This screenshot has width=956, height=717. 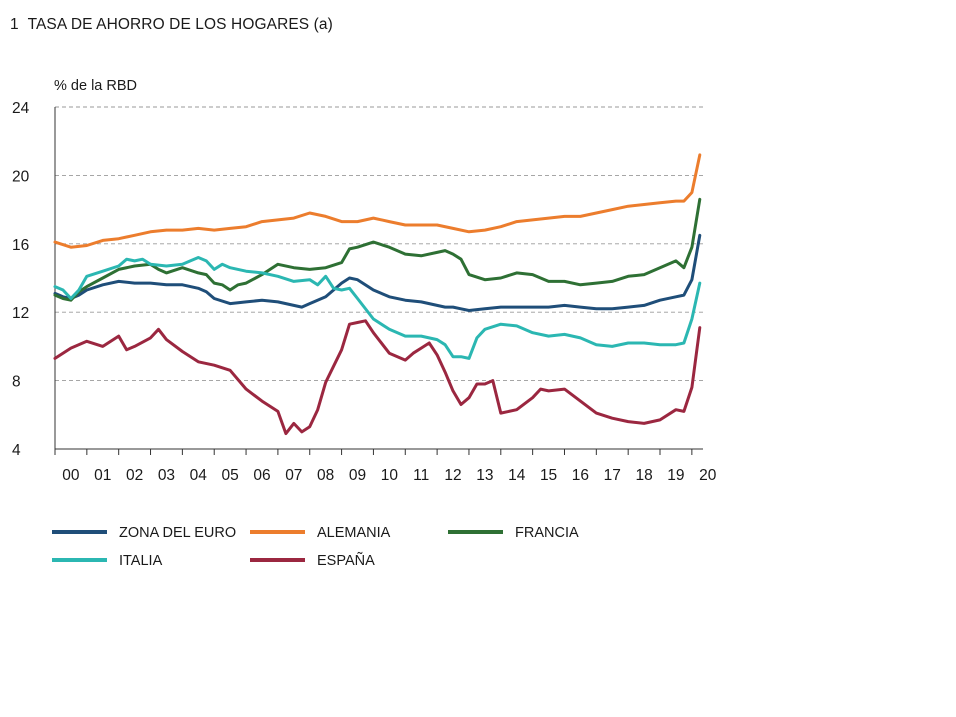 I want to click on x-tick-label: 01, so click(x=102, y=475).